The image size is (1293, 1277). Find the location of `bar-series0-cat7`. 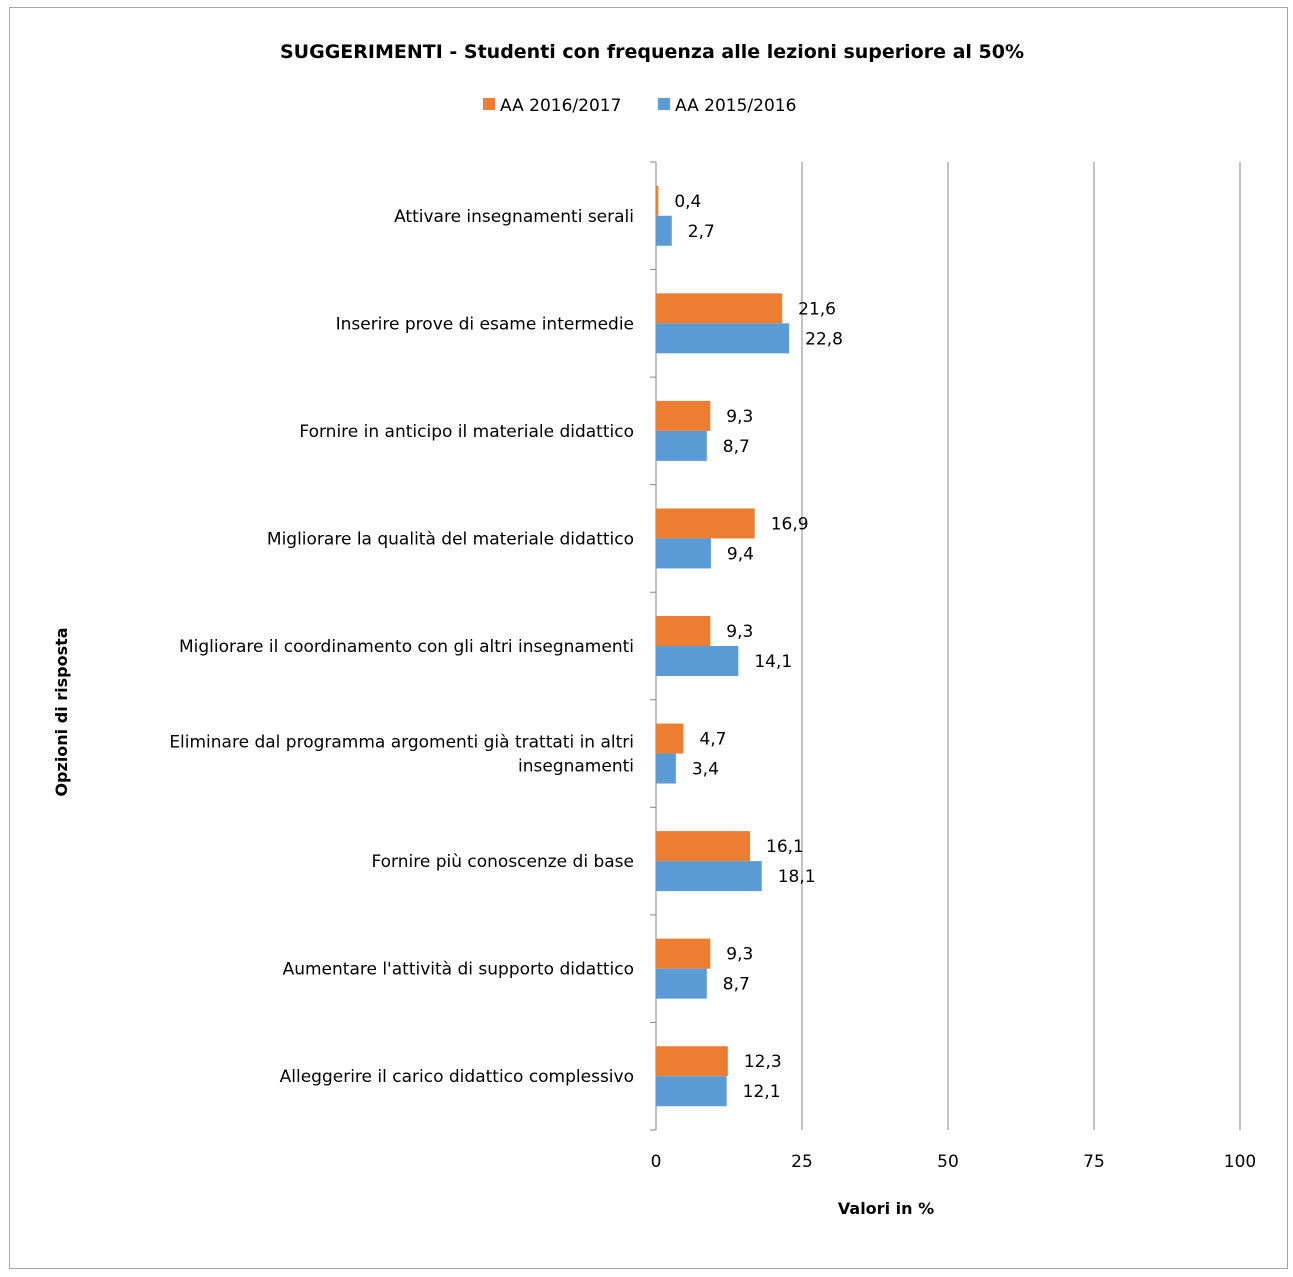

bar-series0-cat7 is located at coordinates (683, 953).